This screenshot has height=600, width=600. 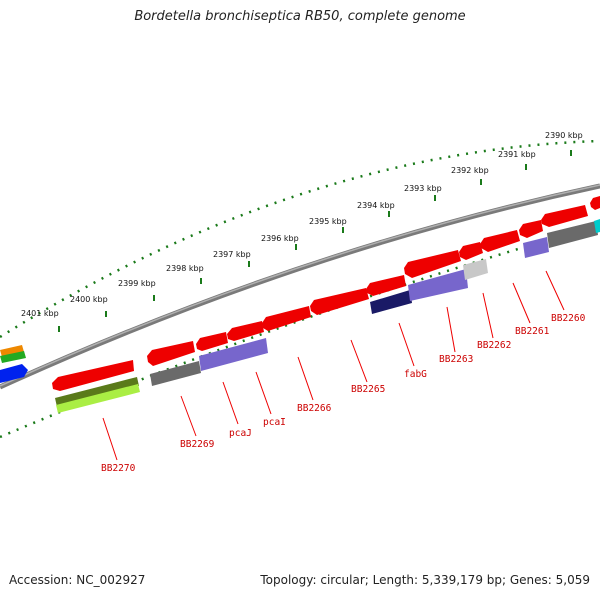 I want to click on kbp-label-2396: 2396 kbp, so click(x=280, y=238).